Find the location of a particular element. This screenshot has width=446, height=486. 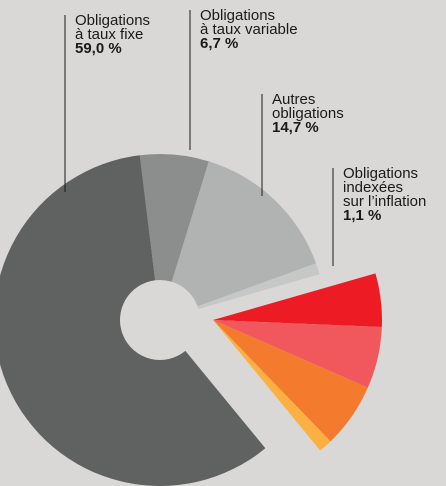

segment-label: indexées is located at coordinates (373, 187).